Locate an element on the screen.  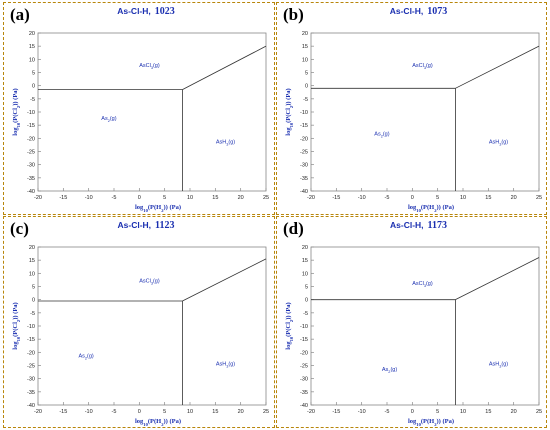
chart-title: As-Cl-H, 1073 is located at coordinates (411, 11).